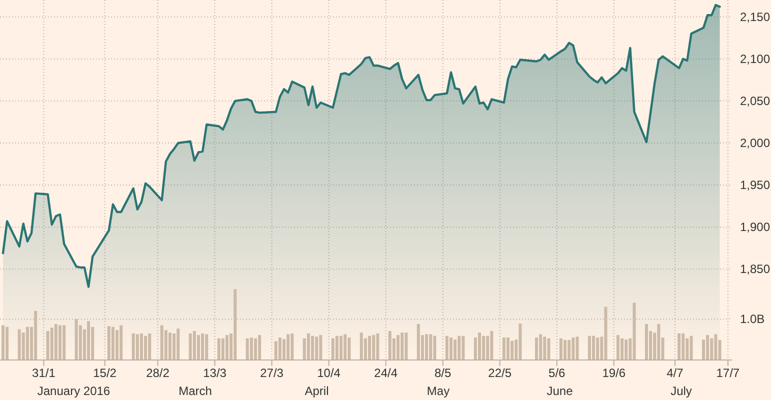 The height and width of the screenshot is (400, 771). Describe the element at coordinates (329, 373) in the screenshot. I see `x-tick-label: 10/4` at that location.